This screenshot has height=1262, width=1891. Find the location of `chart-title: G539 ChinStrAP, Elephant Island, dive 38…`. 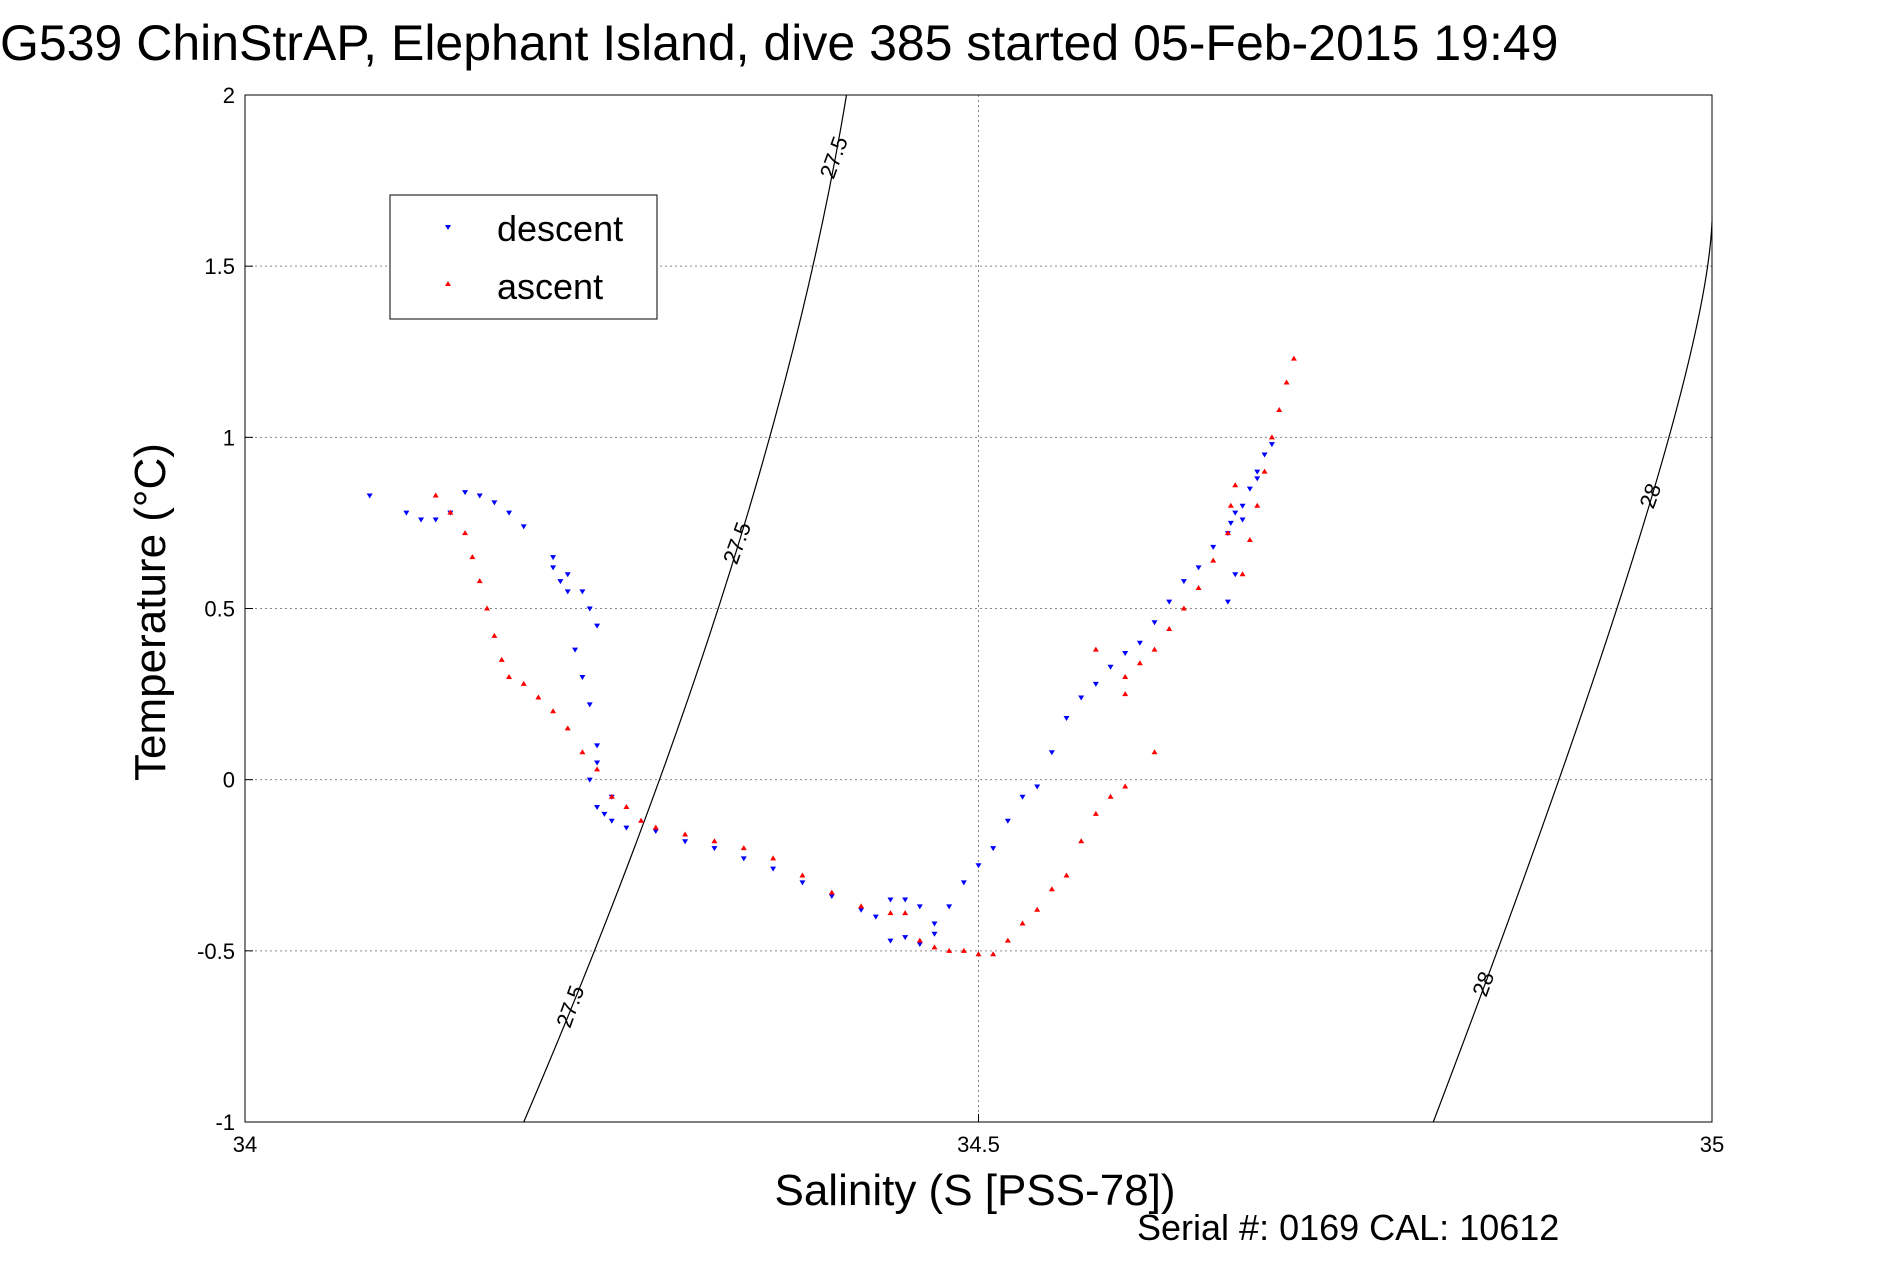

chart-title: G539 ChinStrAP, Elephant Island, dive 38… is located at coordinates (779, 43).